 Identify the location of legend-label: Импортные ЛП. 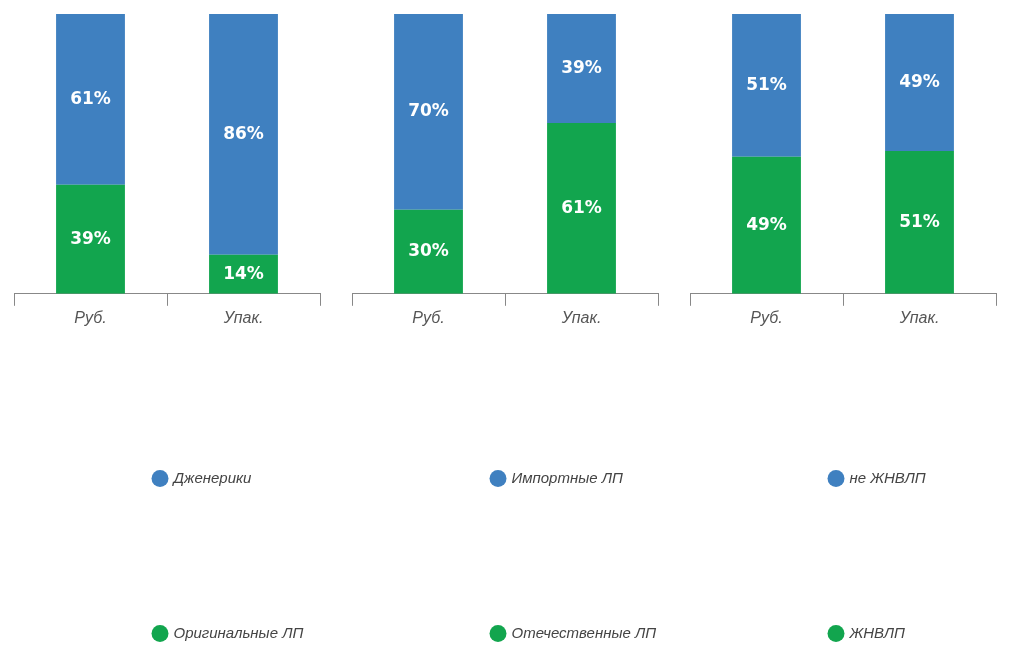
(567, 477).